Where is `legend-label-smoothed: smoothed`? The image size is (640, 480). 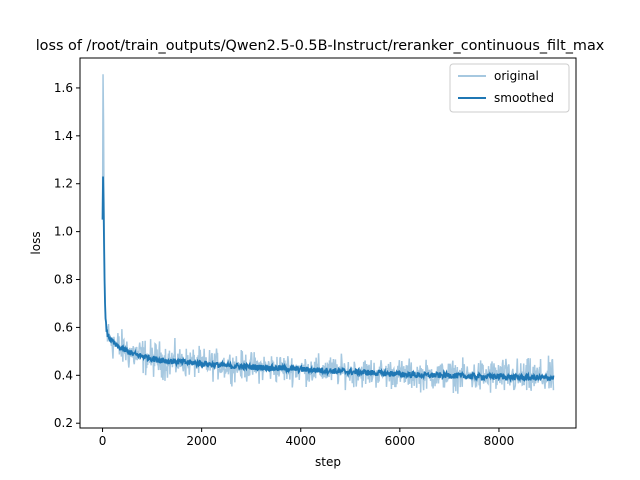
legend-label-smoothed: smoothed is located at coordinates (524, 98).